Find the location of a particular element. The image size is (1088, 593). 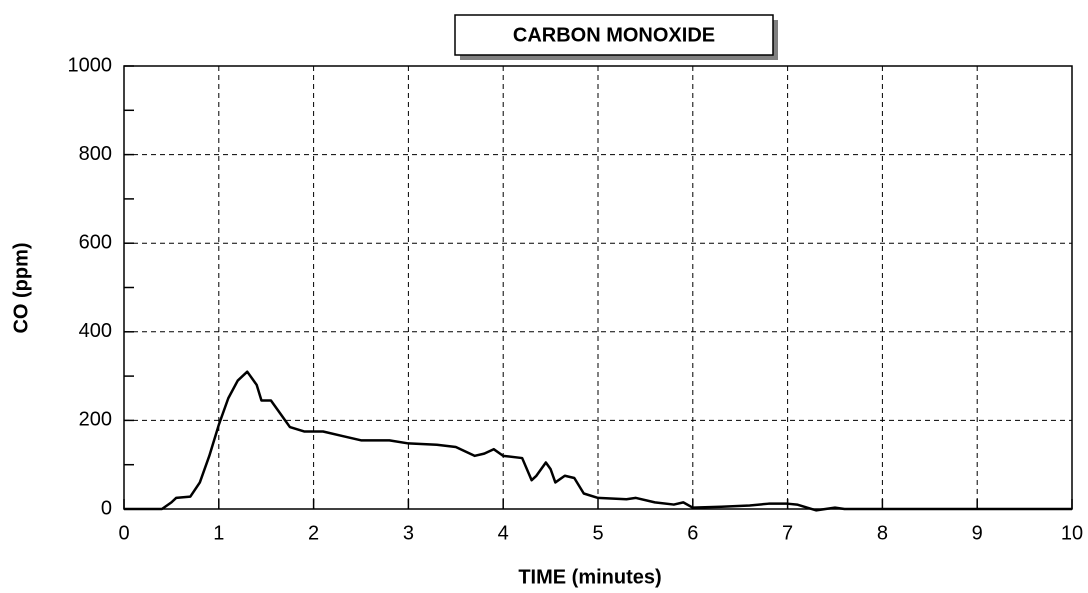

x-tick-label: 3 is located at coordinates (408, 533).